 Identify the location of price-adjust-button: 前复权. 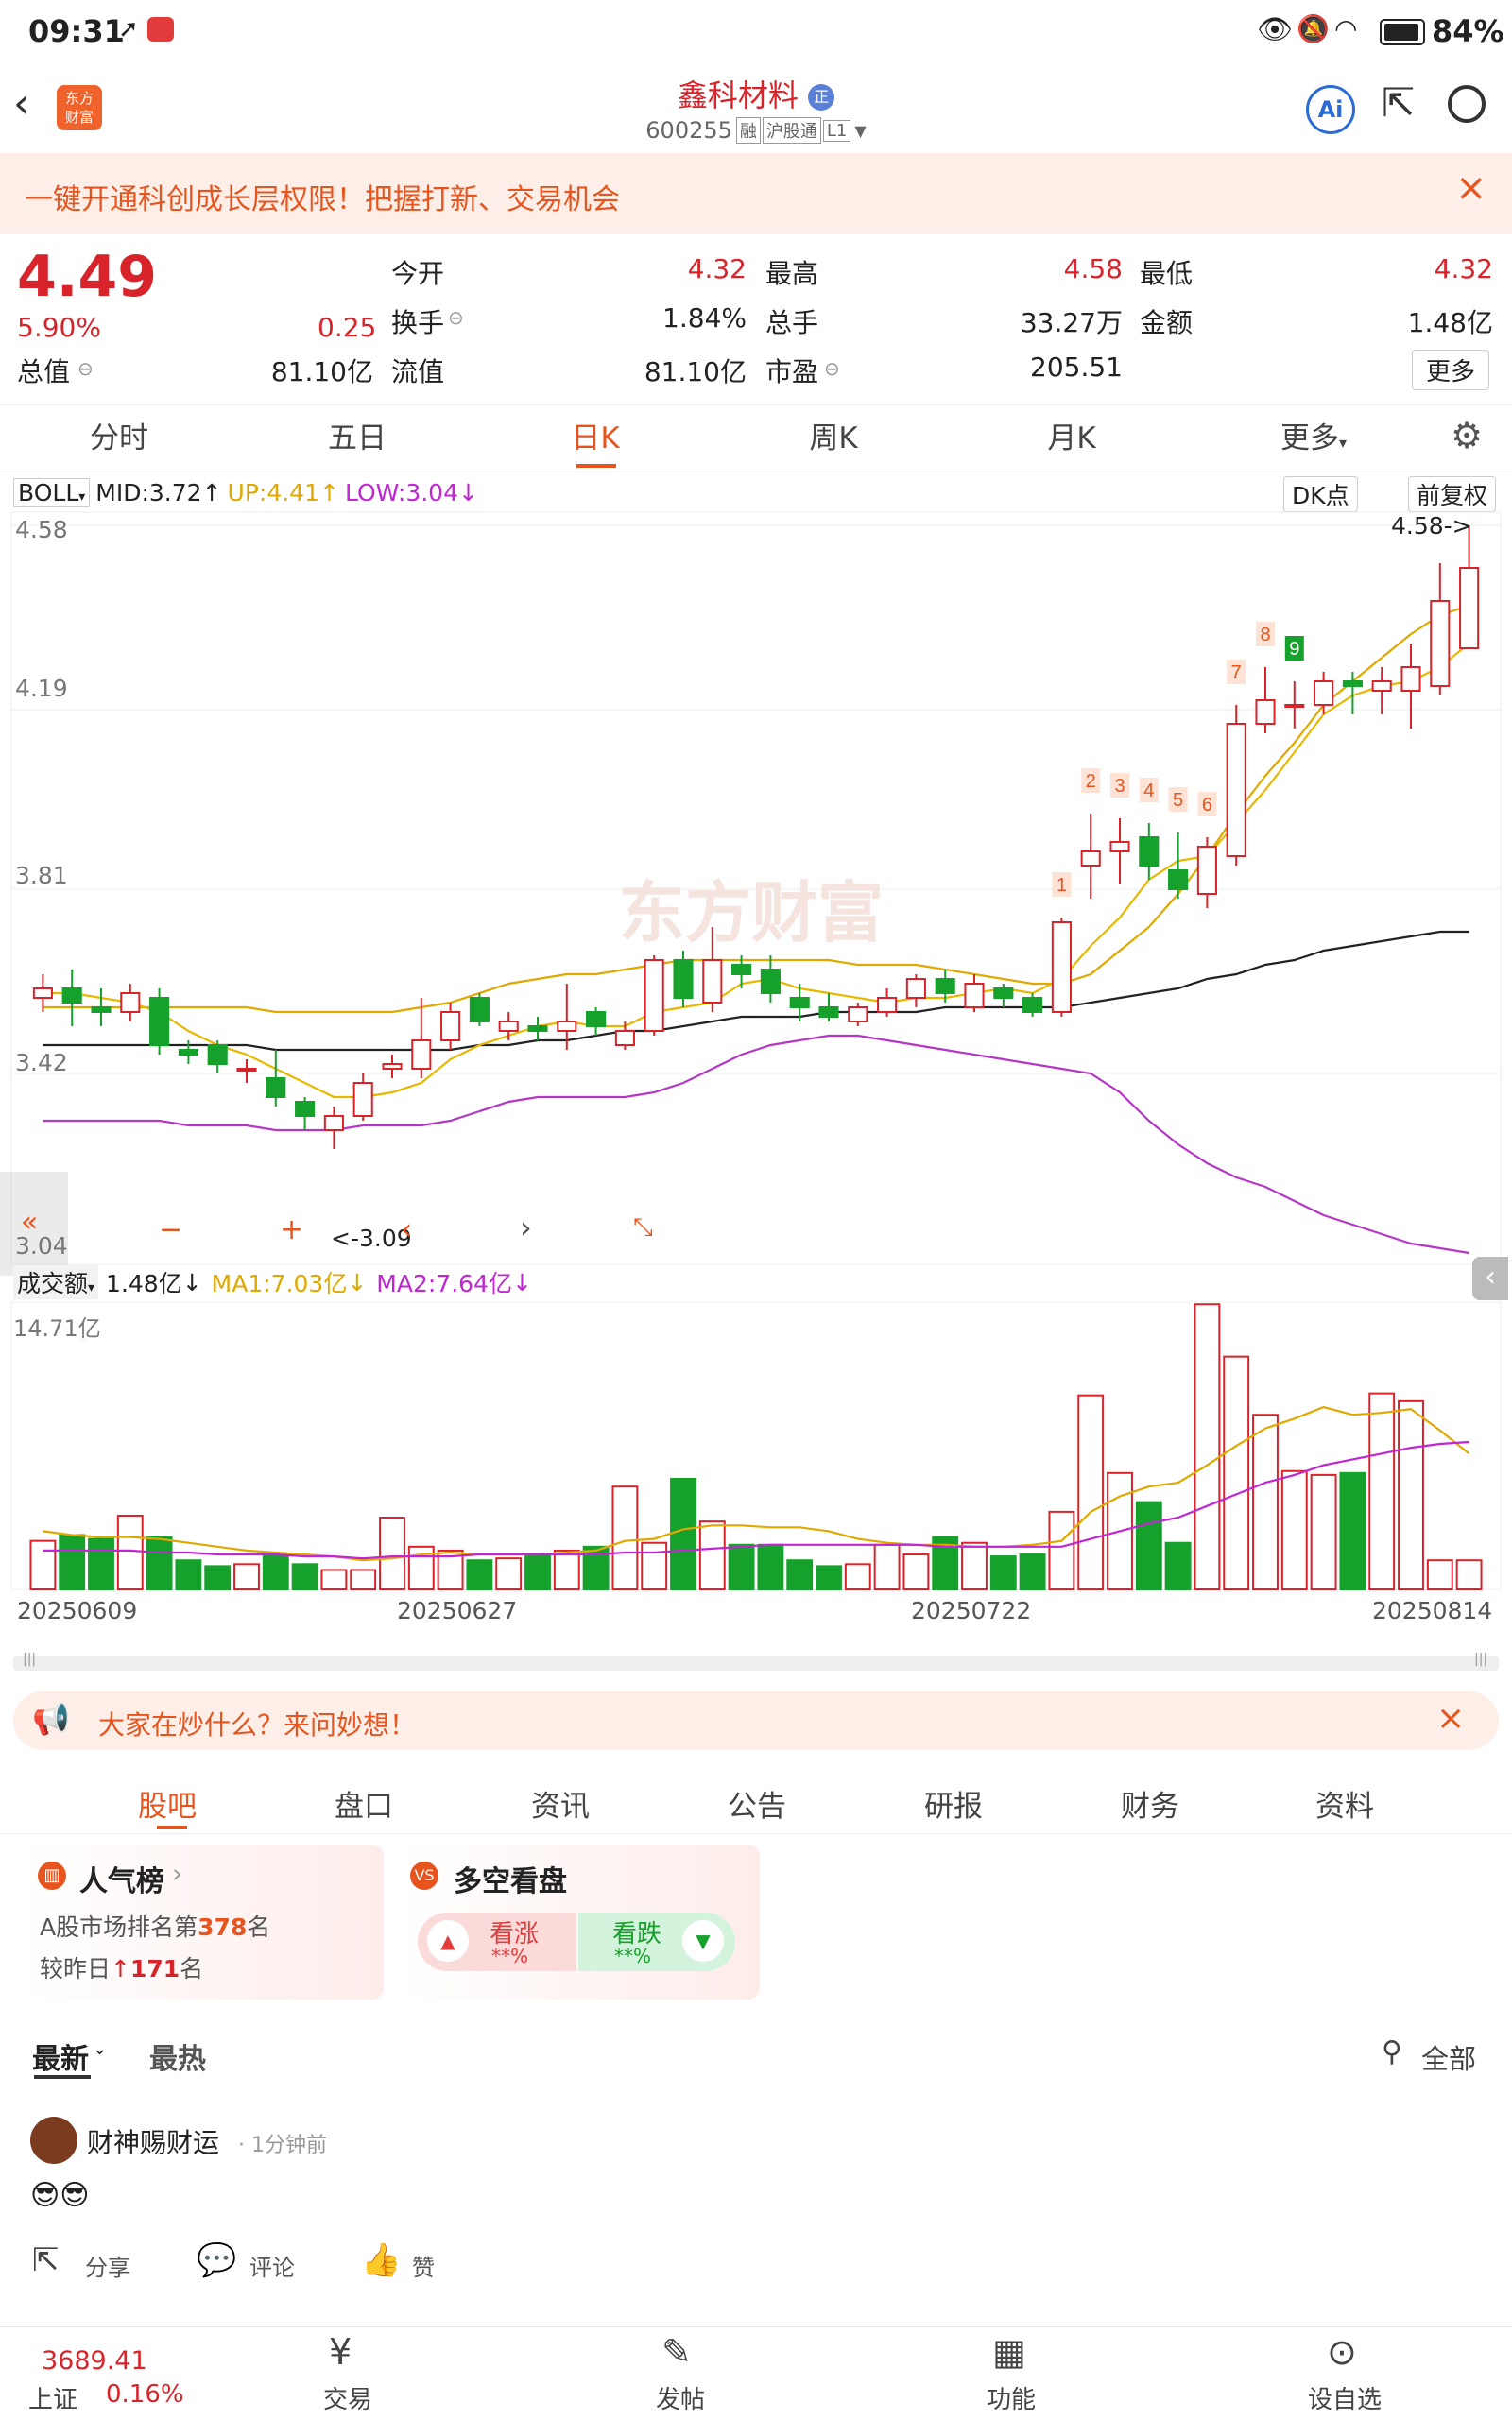
(1452, 494).